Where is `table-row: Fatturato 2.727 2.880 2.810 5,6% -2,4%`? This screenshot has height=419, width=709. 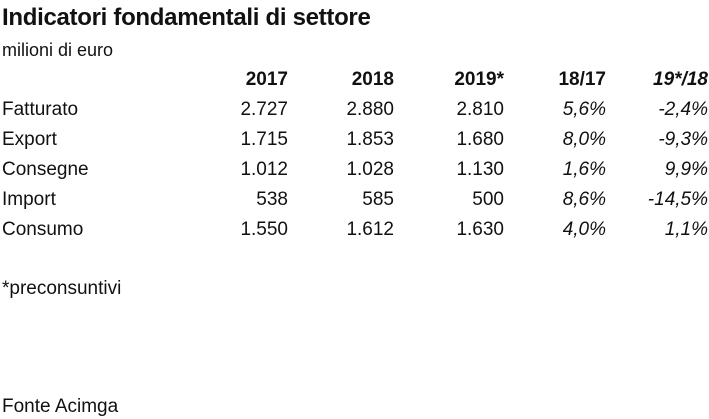 table-row: Fatturato 2.727 2.880 2.810 5,6% -2,4% is located at coordinates (354, 110).